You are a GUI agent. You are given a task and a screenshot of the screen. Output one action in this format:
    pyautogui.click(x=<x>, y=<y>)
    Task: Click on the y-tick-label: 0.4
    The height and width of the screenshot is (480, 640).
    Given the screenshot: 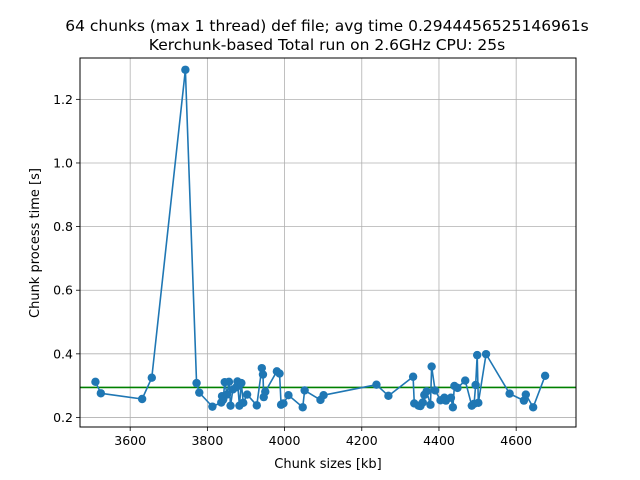 What is the action you would take?
    pyautogui.click(x=63, y=353)
    